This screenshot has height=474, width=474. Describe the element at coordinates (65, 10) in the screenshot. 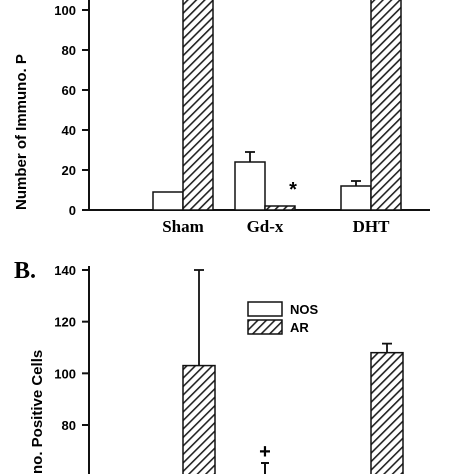

I see `panel-a-y-tick-label: 100` at that location.